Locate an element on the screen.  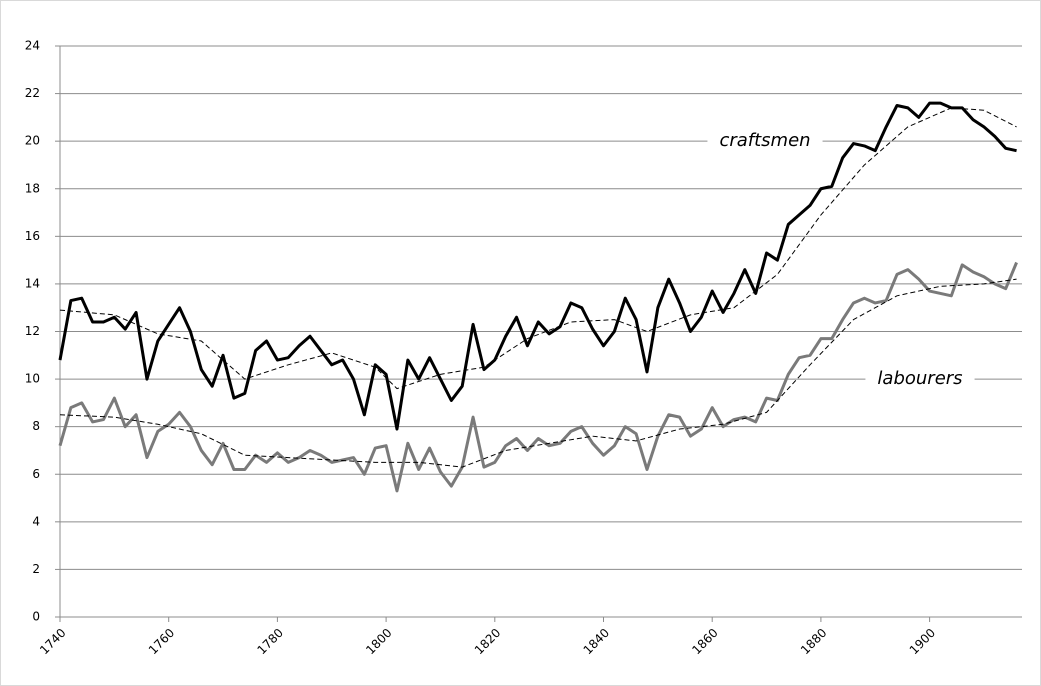
y-tick-label: 8 is located at coordinates (36, 426).